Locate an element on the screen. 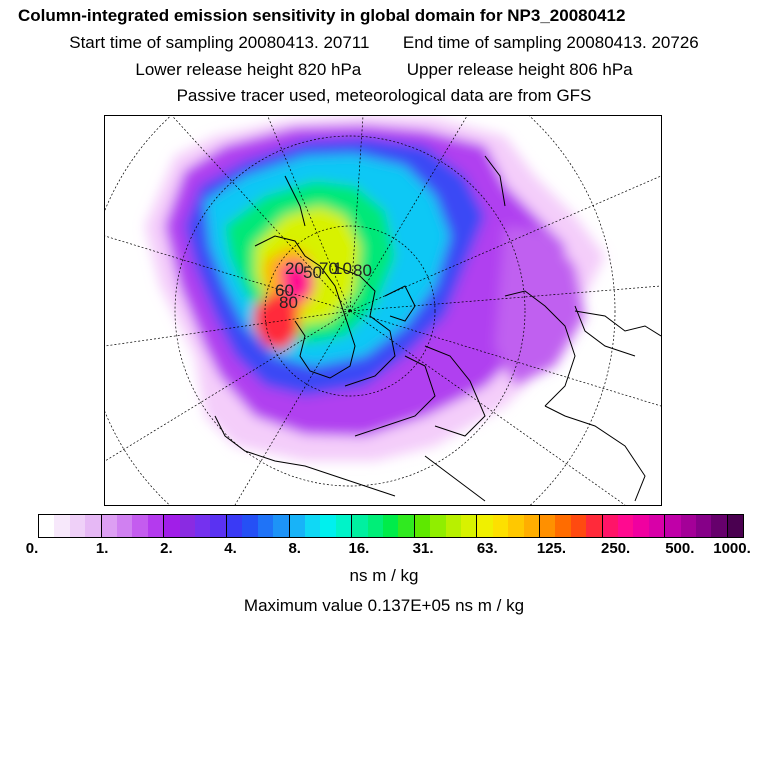  colorbar-tick-label: 1. is located at coordinates (102, 548).